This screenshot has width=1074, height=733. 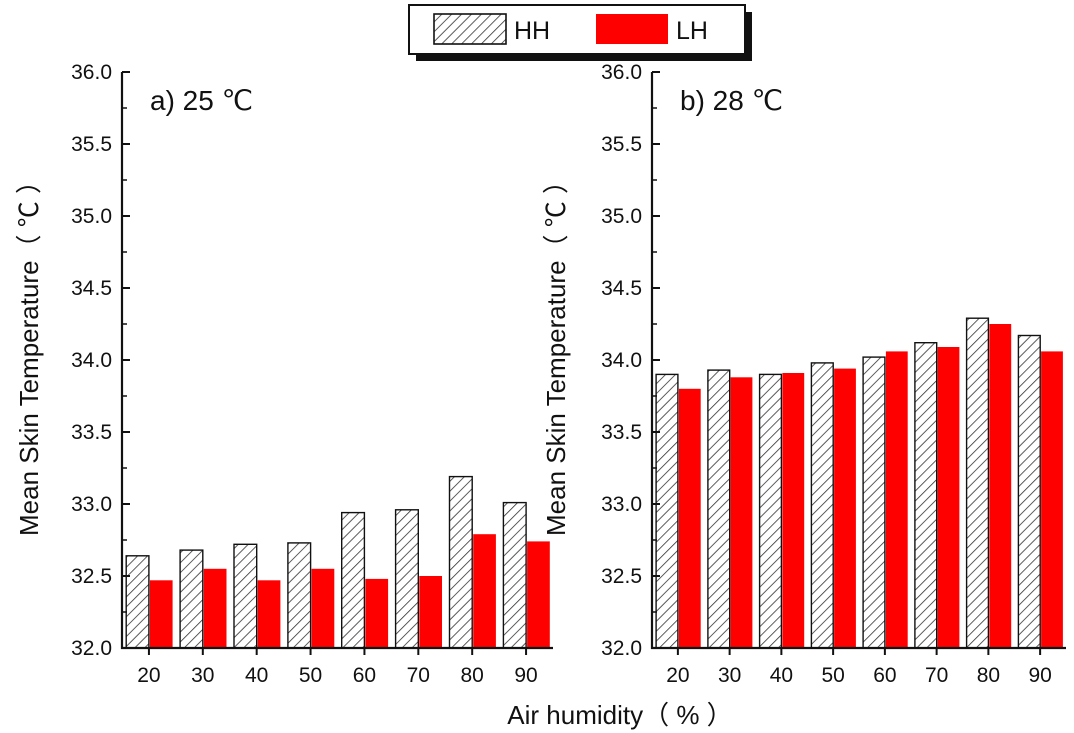 I want to click on panel-a-y-axis-title: Mean Skin Temperature（ ℃ ）, so click(x=29, y=352).